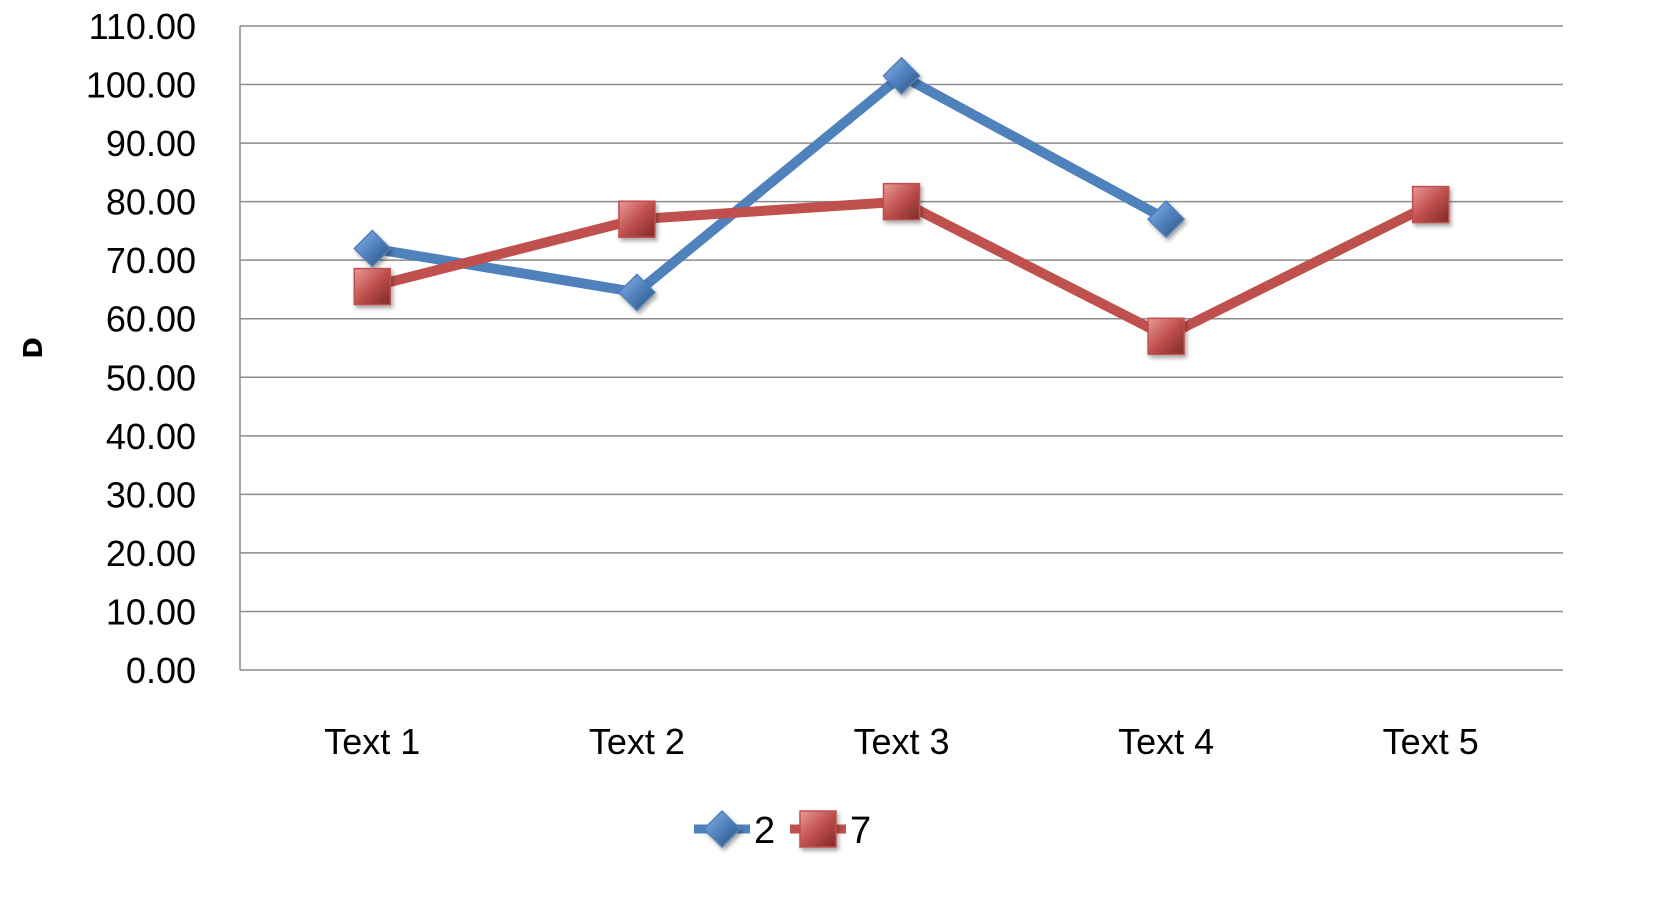 The height and width of the screenshot is (899, 1667). I want to click on x-tick-label: Text 5, so click(1431, 741).